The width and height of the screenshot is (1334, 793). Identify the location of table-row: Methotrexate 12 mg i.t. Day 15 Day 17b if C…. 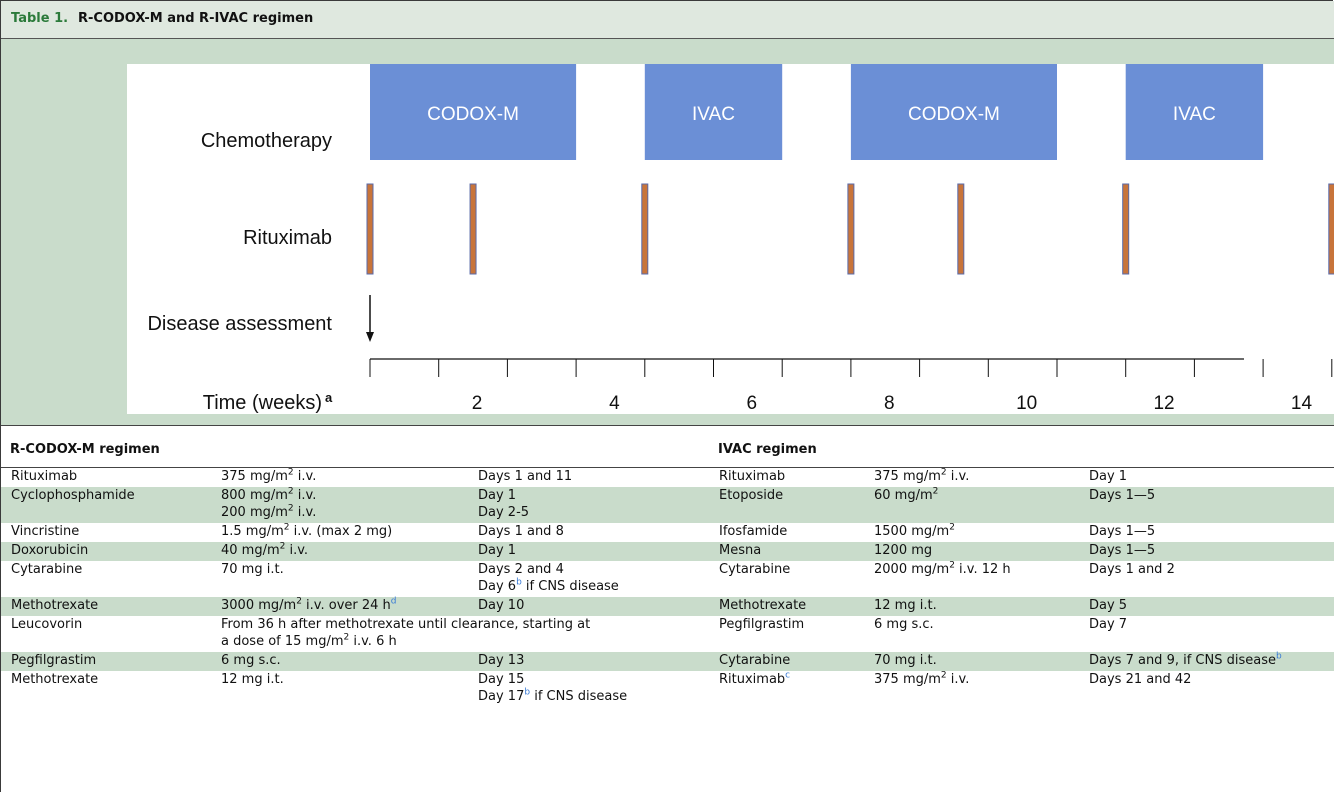
(667, 689).